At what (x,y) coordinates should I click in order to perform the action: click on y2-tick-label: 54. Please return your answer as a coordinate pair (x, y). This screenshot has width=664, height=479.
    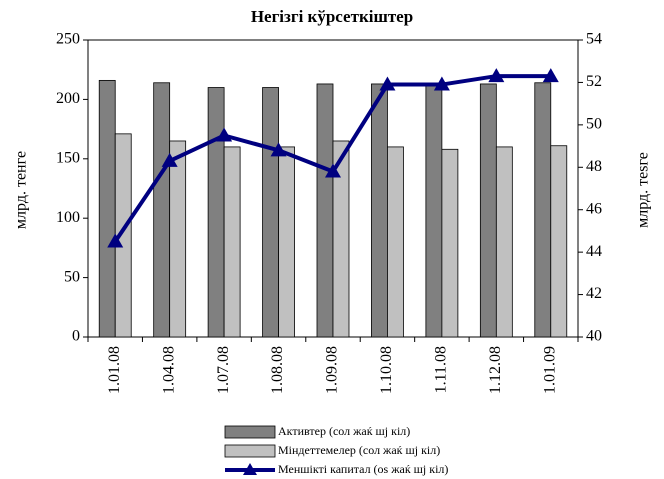
    Looking at the image, I should click on (594, 39).